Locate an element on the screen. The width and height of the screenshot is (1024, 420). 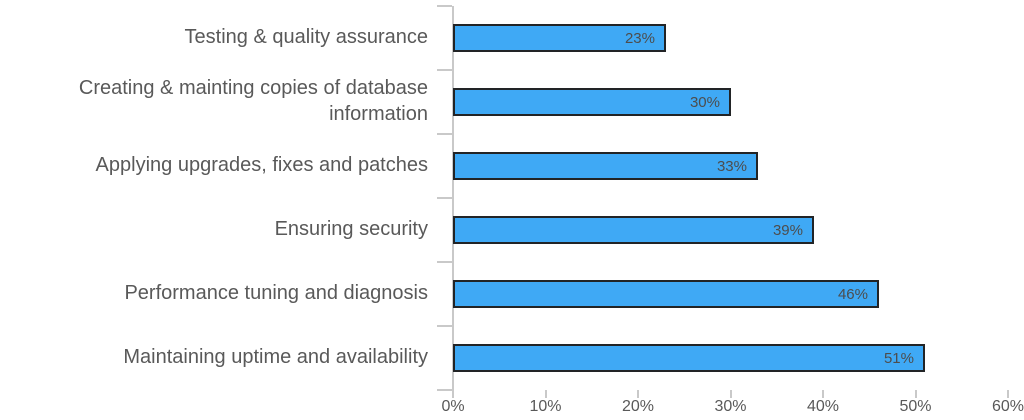
bar: 46% is located at coordinates (666, 294).